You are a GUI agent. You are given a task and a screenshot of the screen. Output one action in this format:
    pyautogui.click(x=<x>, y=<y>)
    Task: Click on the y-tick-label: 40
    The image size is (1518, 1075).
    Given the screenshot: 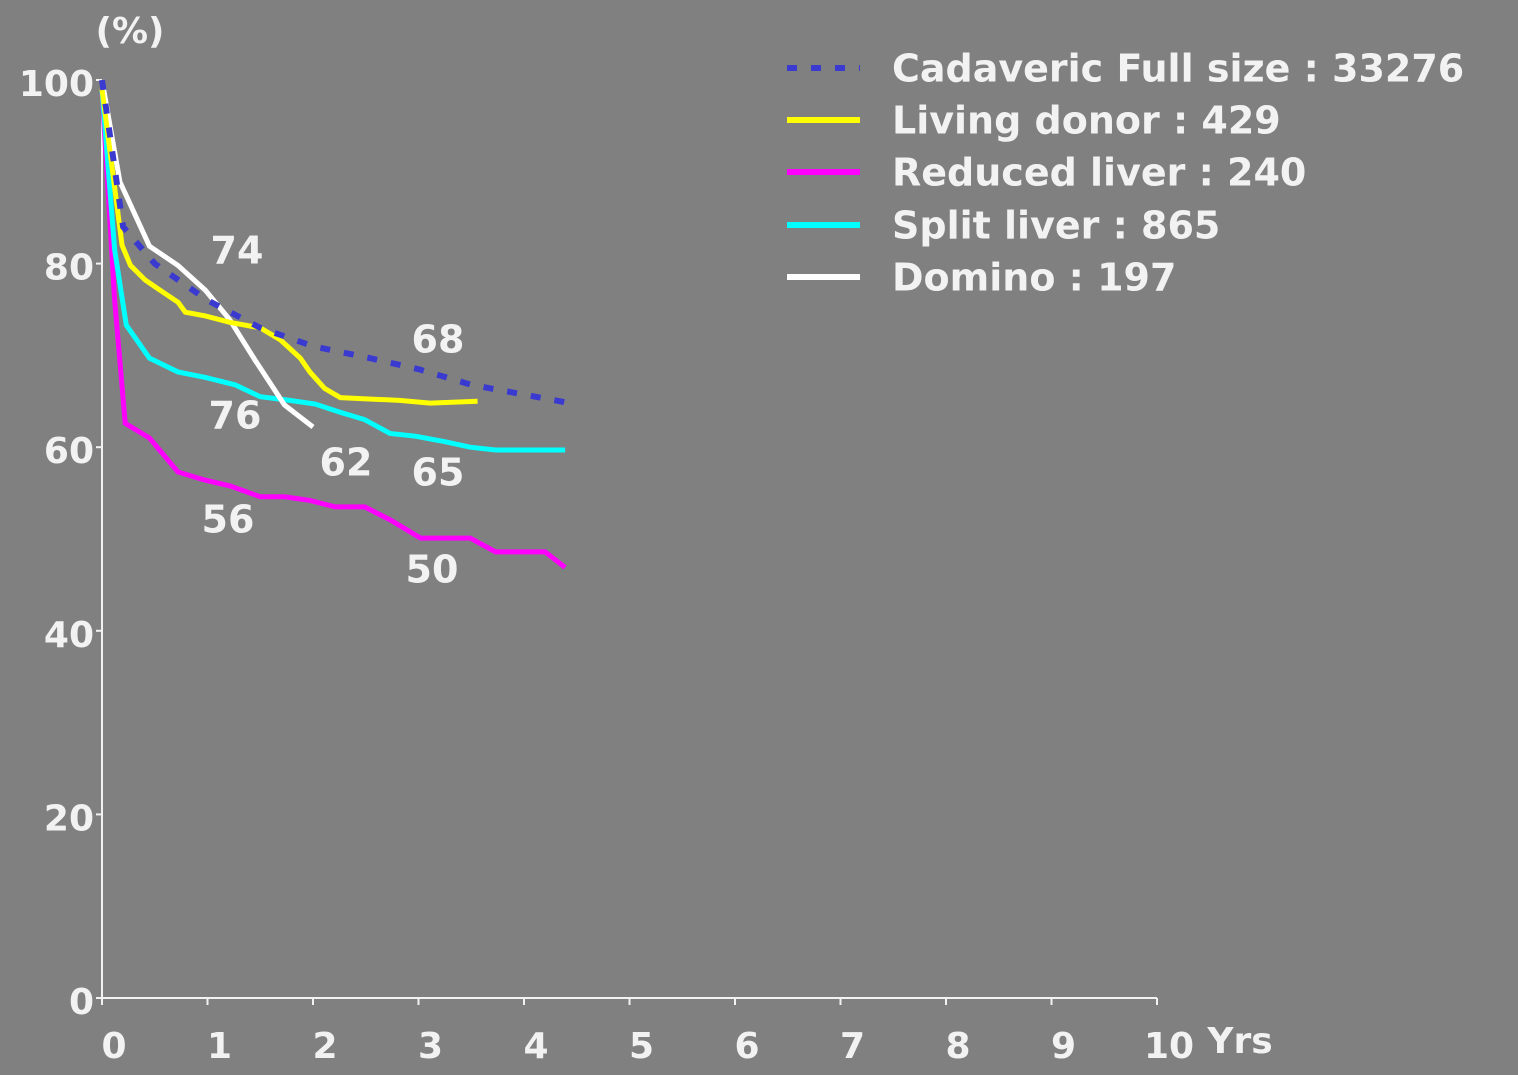 What is the action you would take?
    pyautogui.click(x=69, y=635)
    